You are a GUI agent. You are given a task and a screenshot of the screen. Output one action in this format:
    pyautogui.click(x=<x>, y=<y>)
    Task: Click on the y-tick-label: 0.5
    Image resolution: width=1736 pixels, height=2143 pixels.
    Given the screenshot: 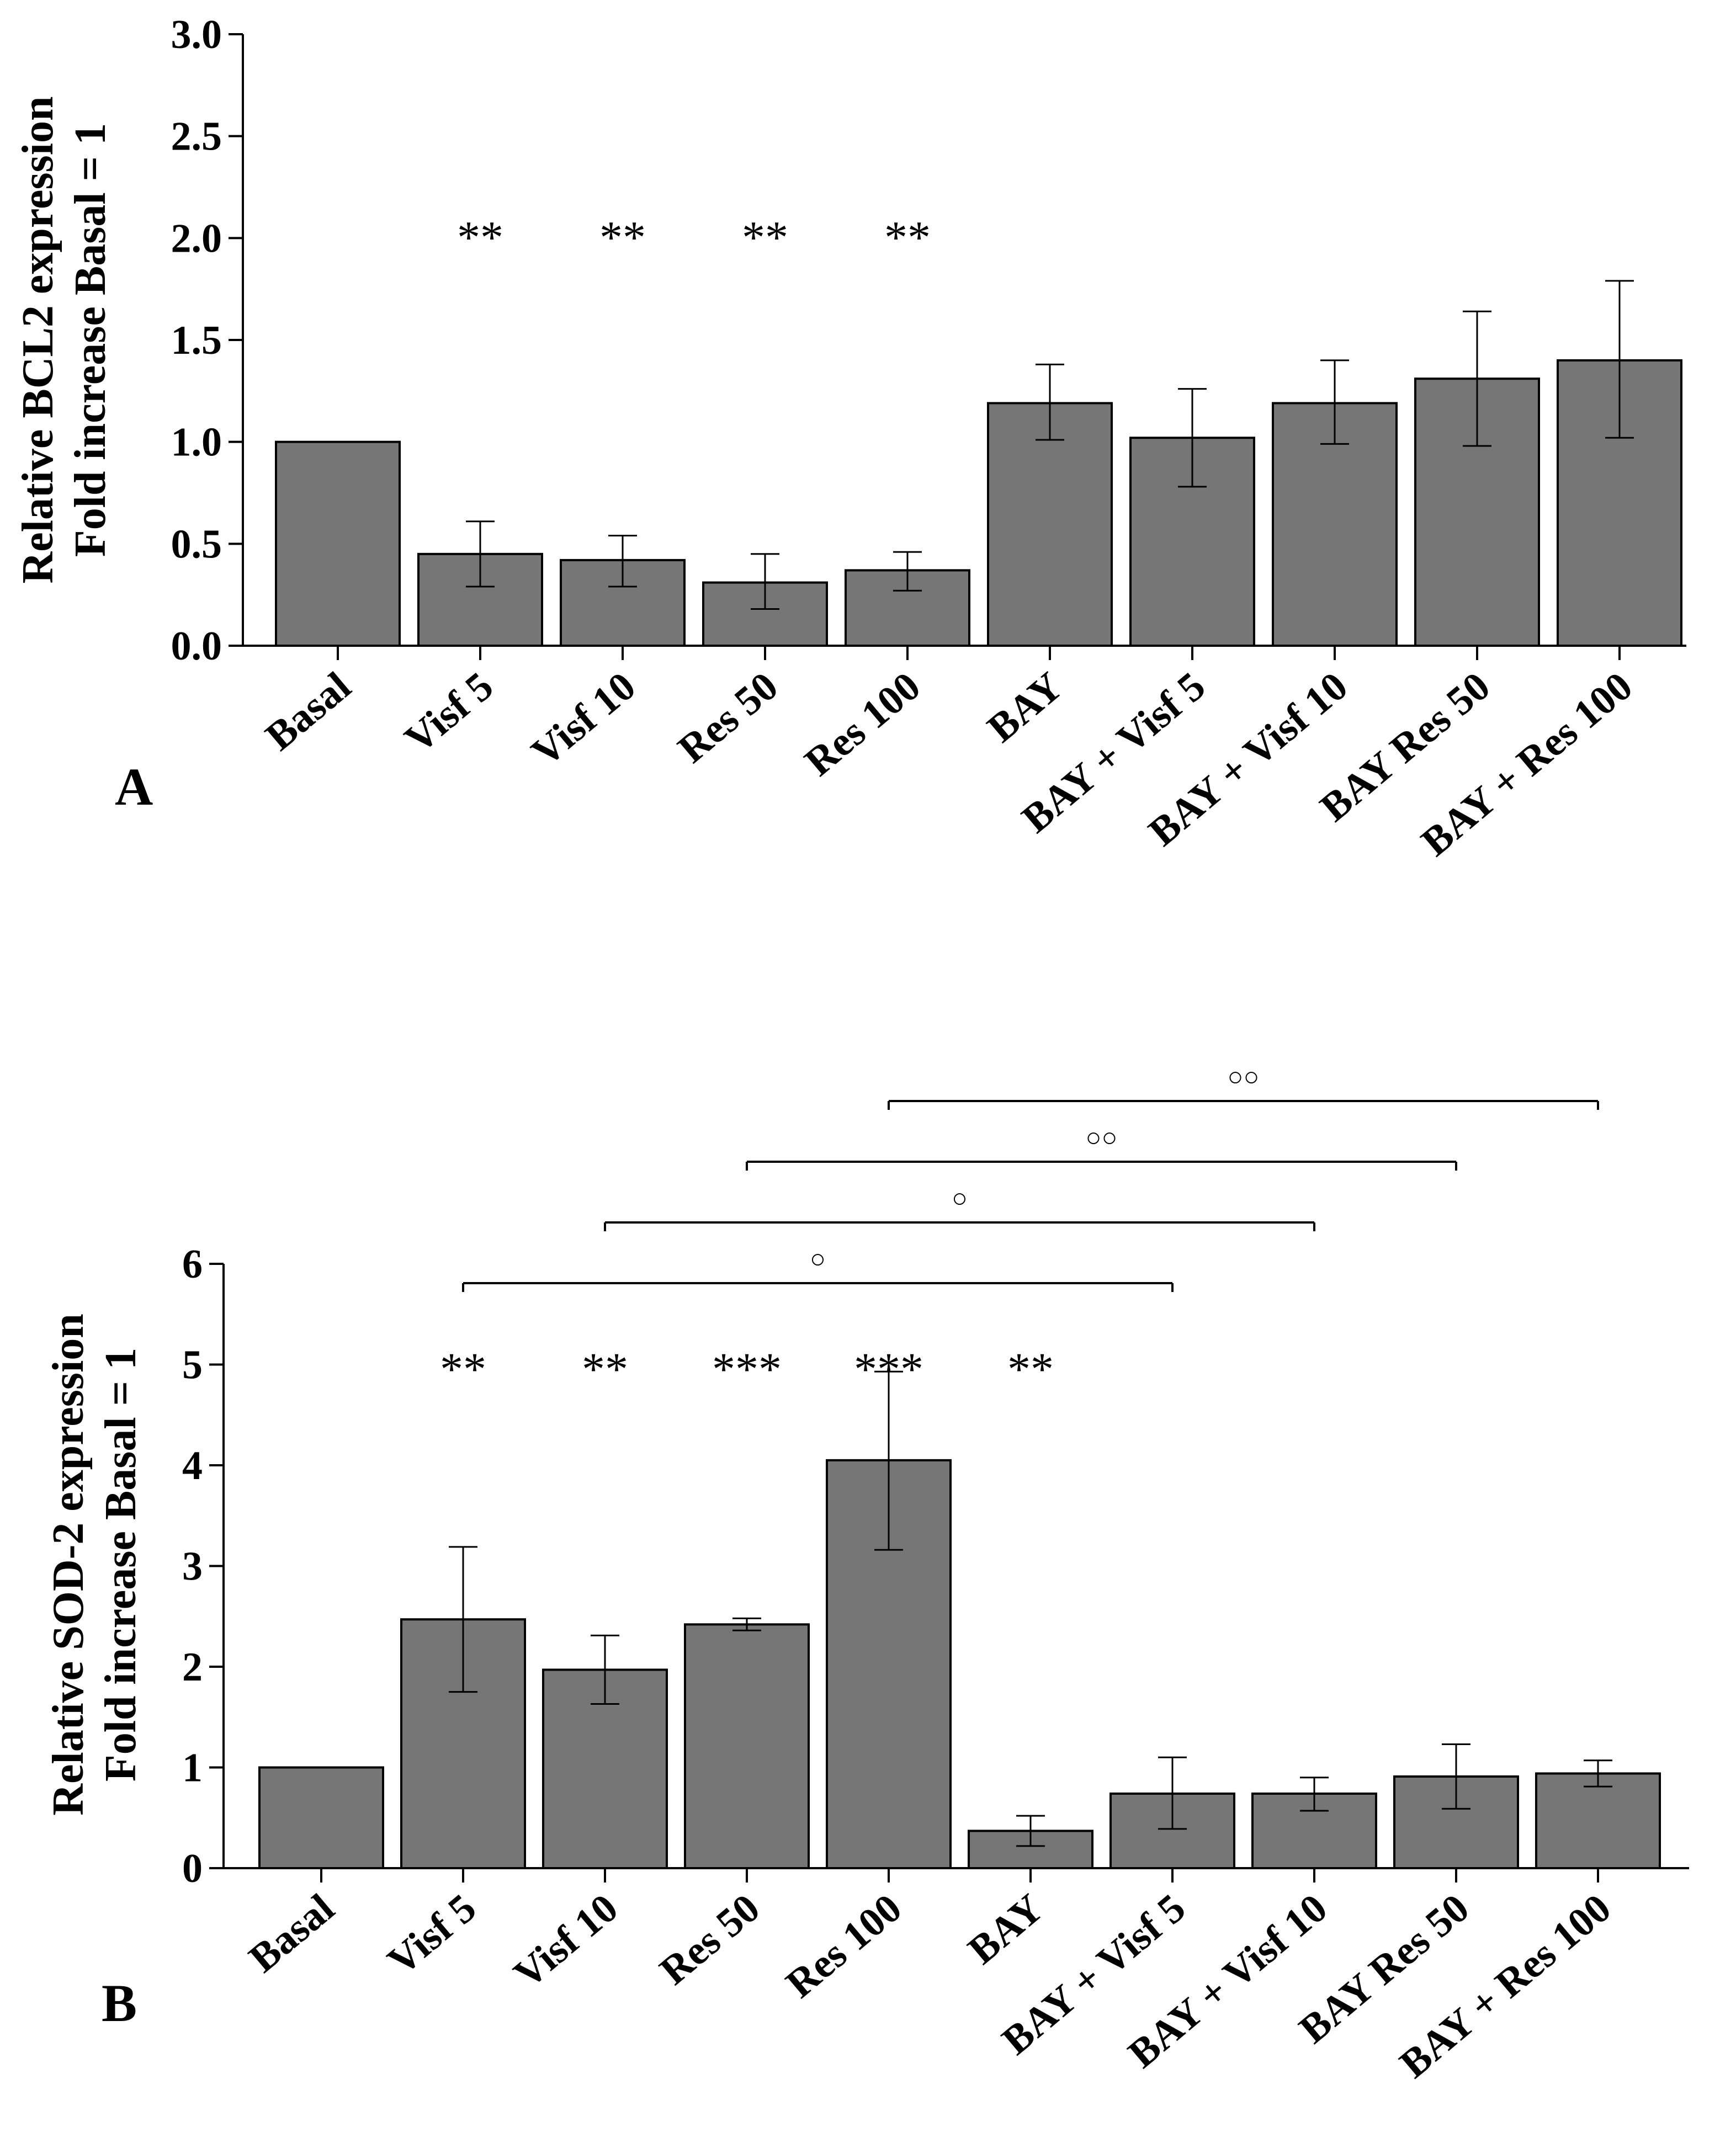 What is the action you would take?
    pyautogui.click(x=196, y=544)
    